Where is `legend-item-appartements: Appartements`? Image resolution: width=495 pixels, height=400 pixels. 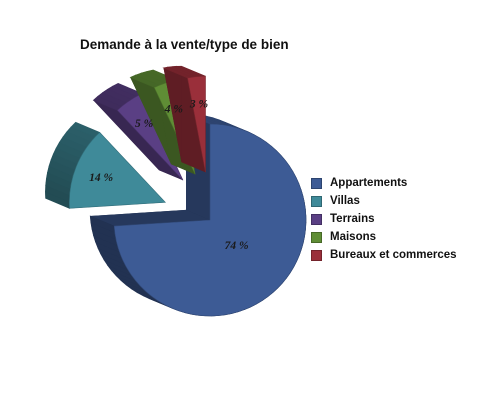
legend-item-appartements: Appartements is located at coordinates (384, 183).